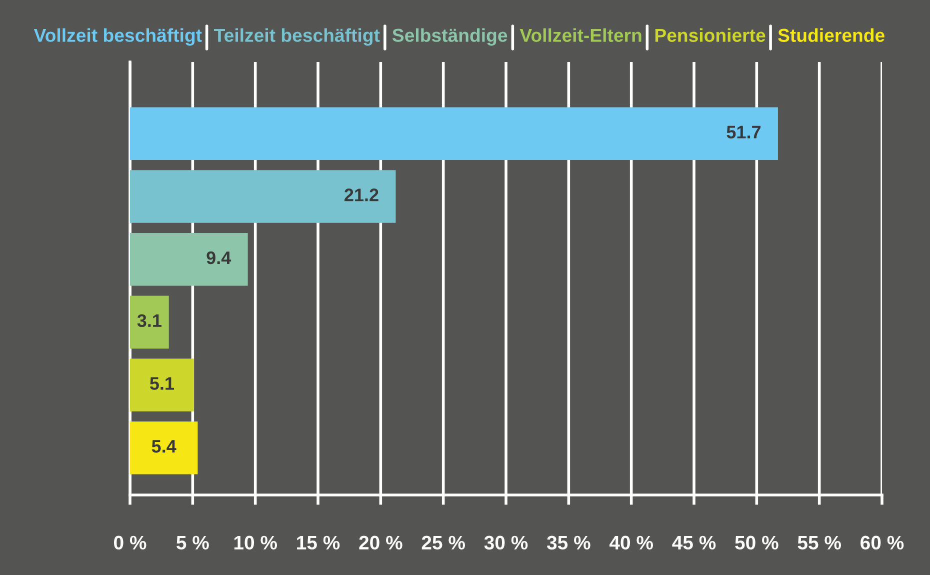 This screenshot has height=575, width=930. I want to click on x-tick-label: 35 %, so click(568, 543).